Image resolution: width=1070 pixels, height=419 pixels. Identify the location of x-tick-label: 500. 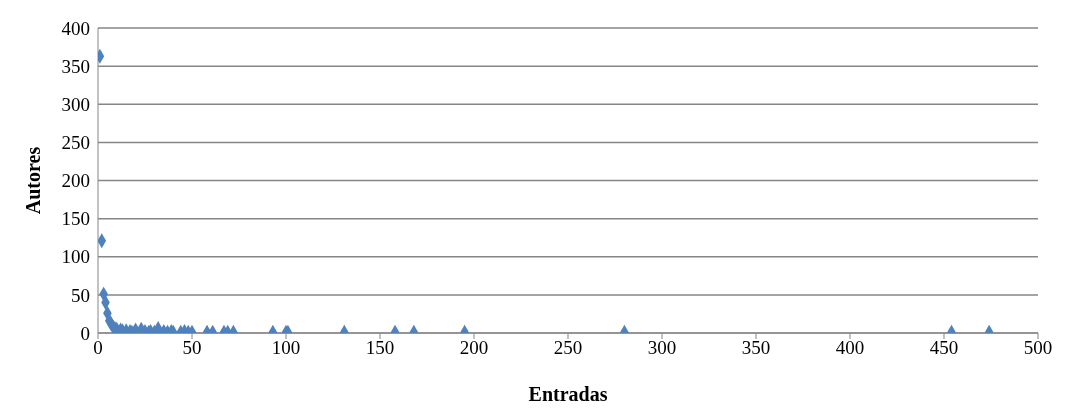
(1038, 348).